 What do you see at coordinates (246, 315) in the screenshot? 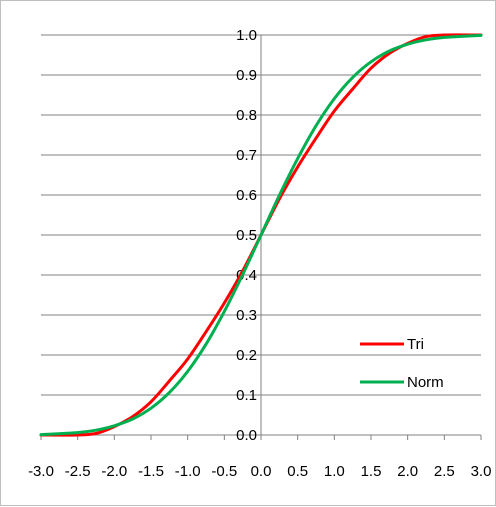
I see `y-tick-label: 0.3` at bounding box center [246, 315].